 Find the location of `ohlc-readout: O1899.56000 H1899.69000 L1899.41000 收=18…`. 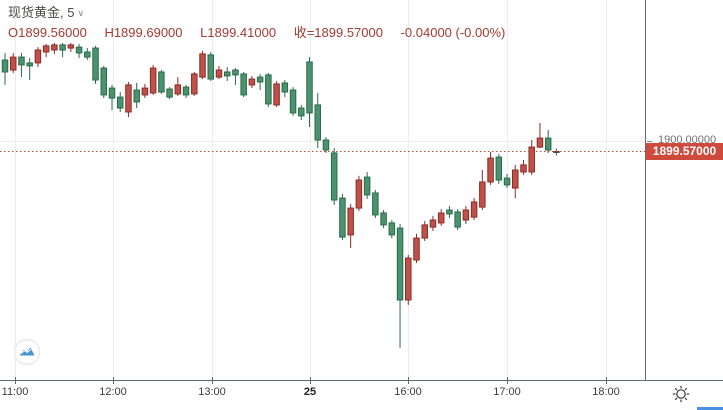

ohlc-readout: O1899.56000 H1899.69000 L1899.41000 收=18… is located at coordinates (263, 32).